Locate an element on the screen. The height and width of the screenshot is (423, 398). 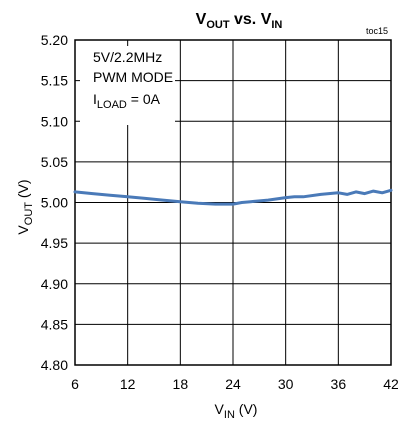
y-tick-label: 4.85 is located at coordinates (54, 324).